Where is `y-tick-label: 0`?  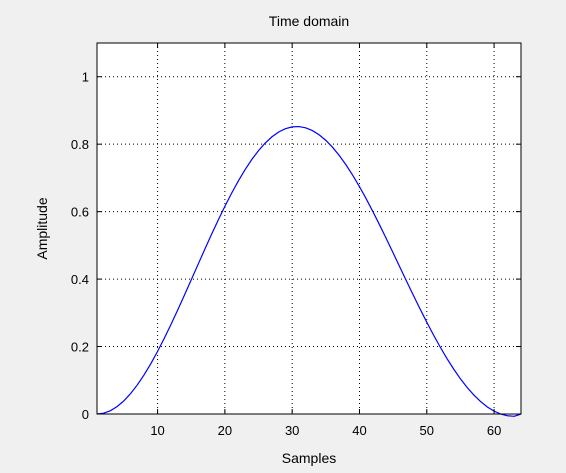
y-tick-label: 0 is located at coordinates (85, 414).